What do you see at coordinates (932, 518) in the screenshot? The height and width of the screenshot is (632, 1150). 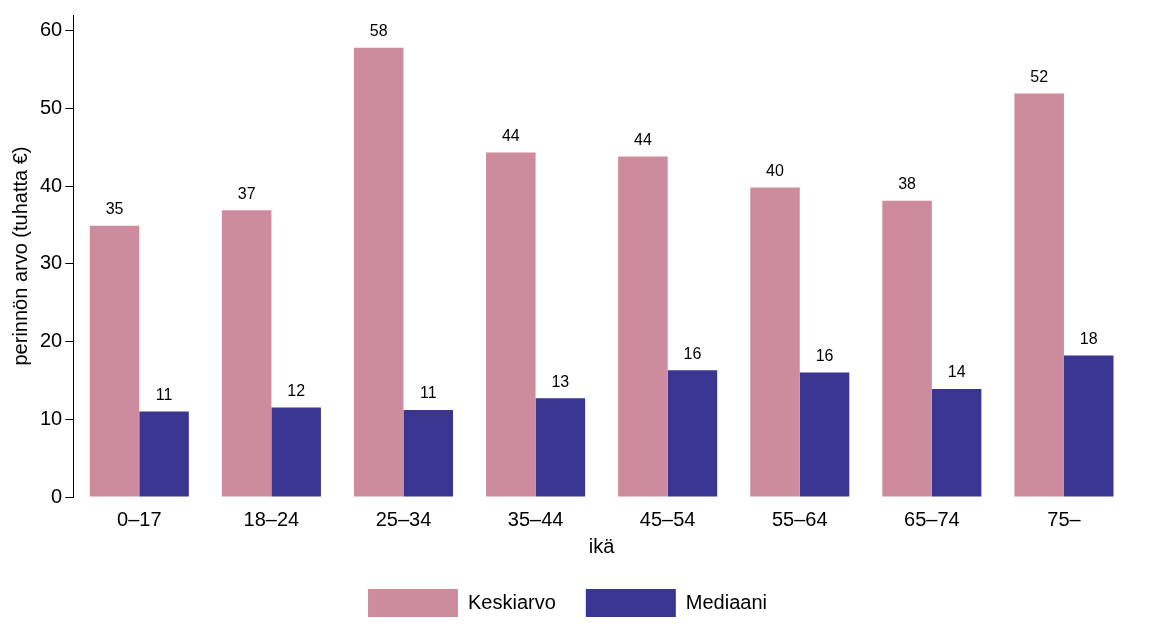 I see `x-tick-label: 65–74` at bounding box center [932, 518].